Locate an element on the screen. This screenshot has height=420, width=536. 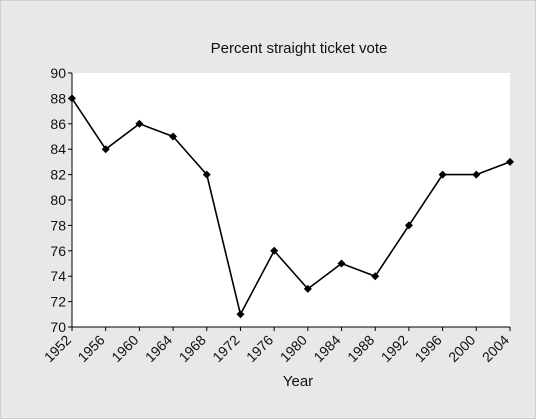
x-tick-label: 1976 is located at coordinates (259, 348).